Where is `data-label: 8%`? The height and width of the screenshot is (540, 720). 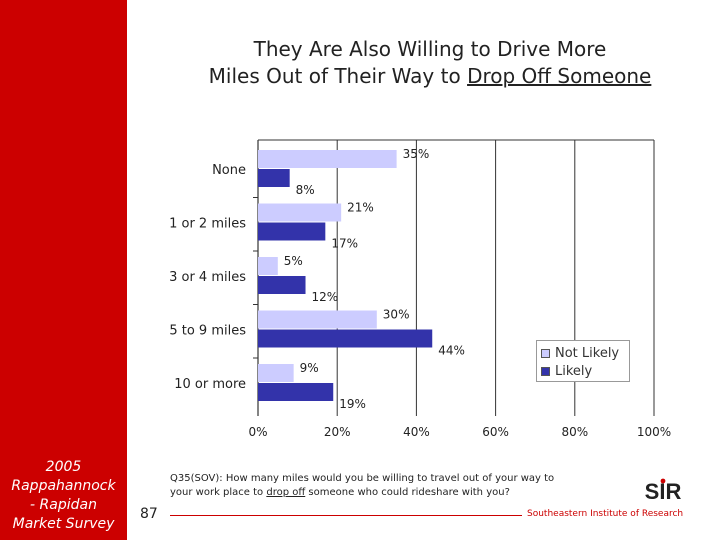
data-label: 8% is located at coordinates (305, 190).